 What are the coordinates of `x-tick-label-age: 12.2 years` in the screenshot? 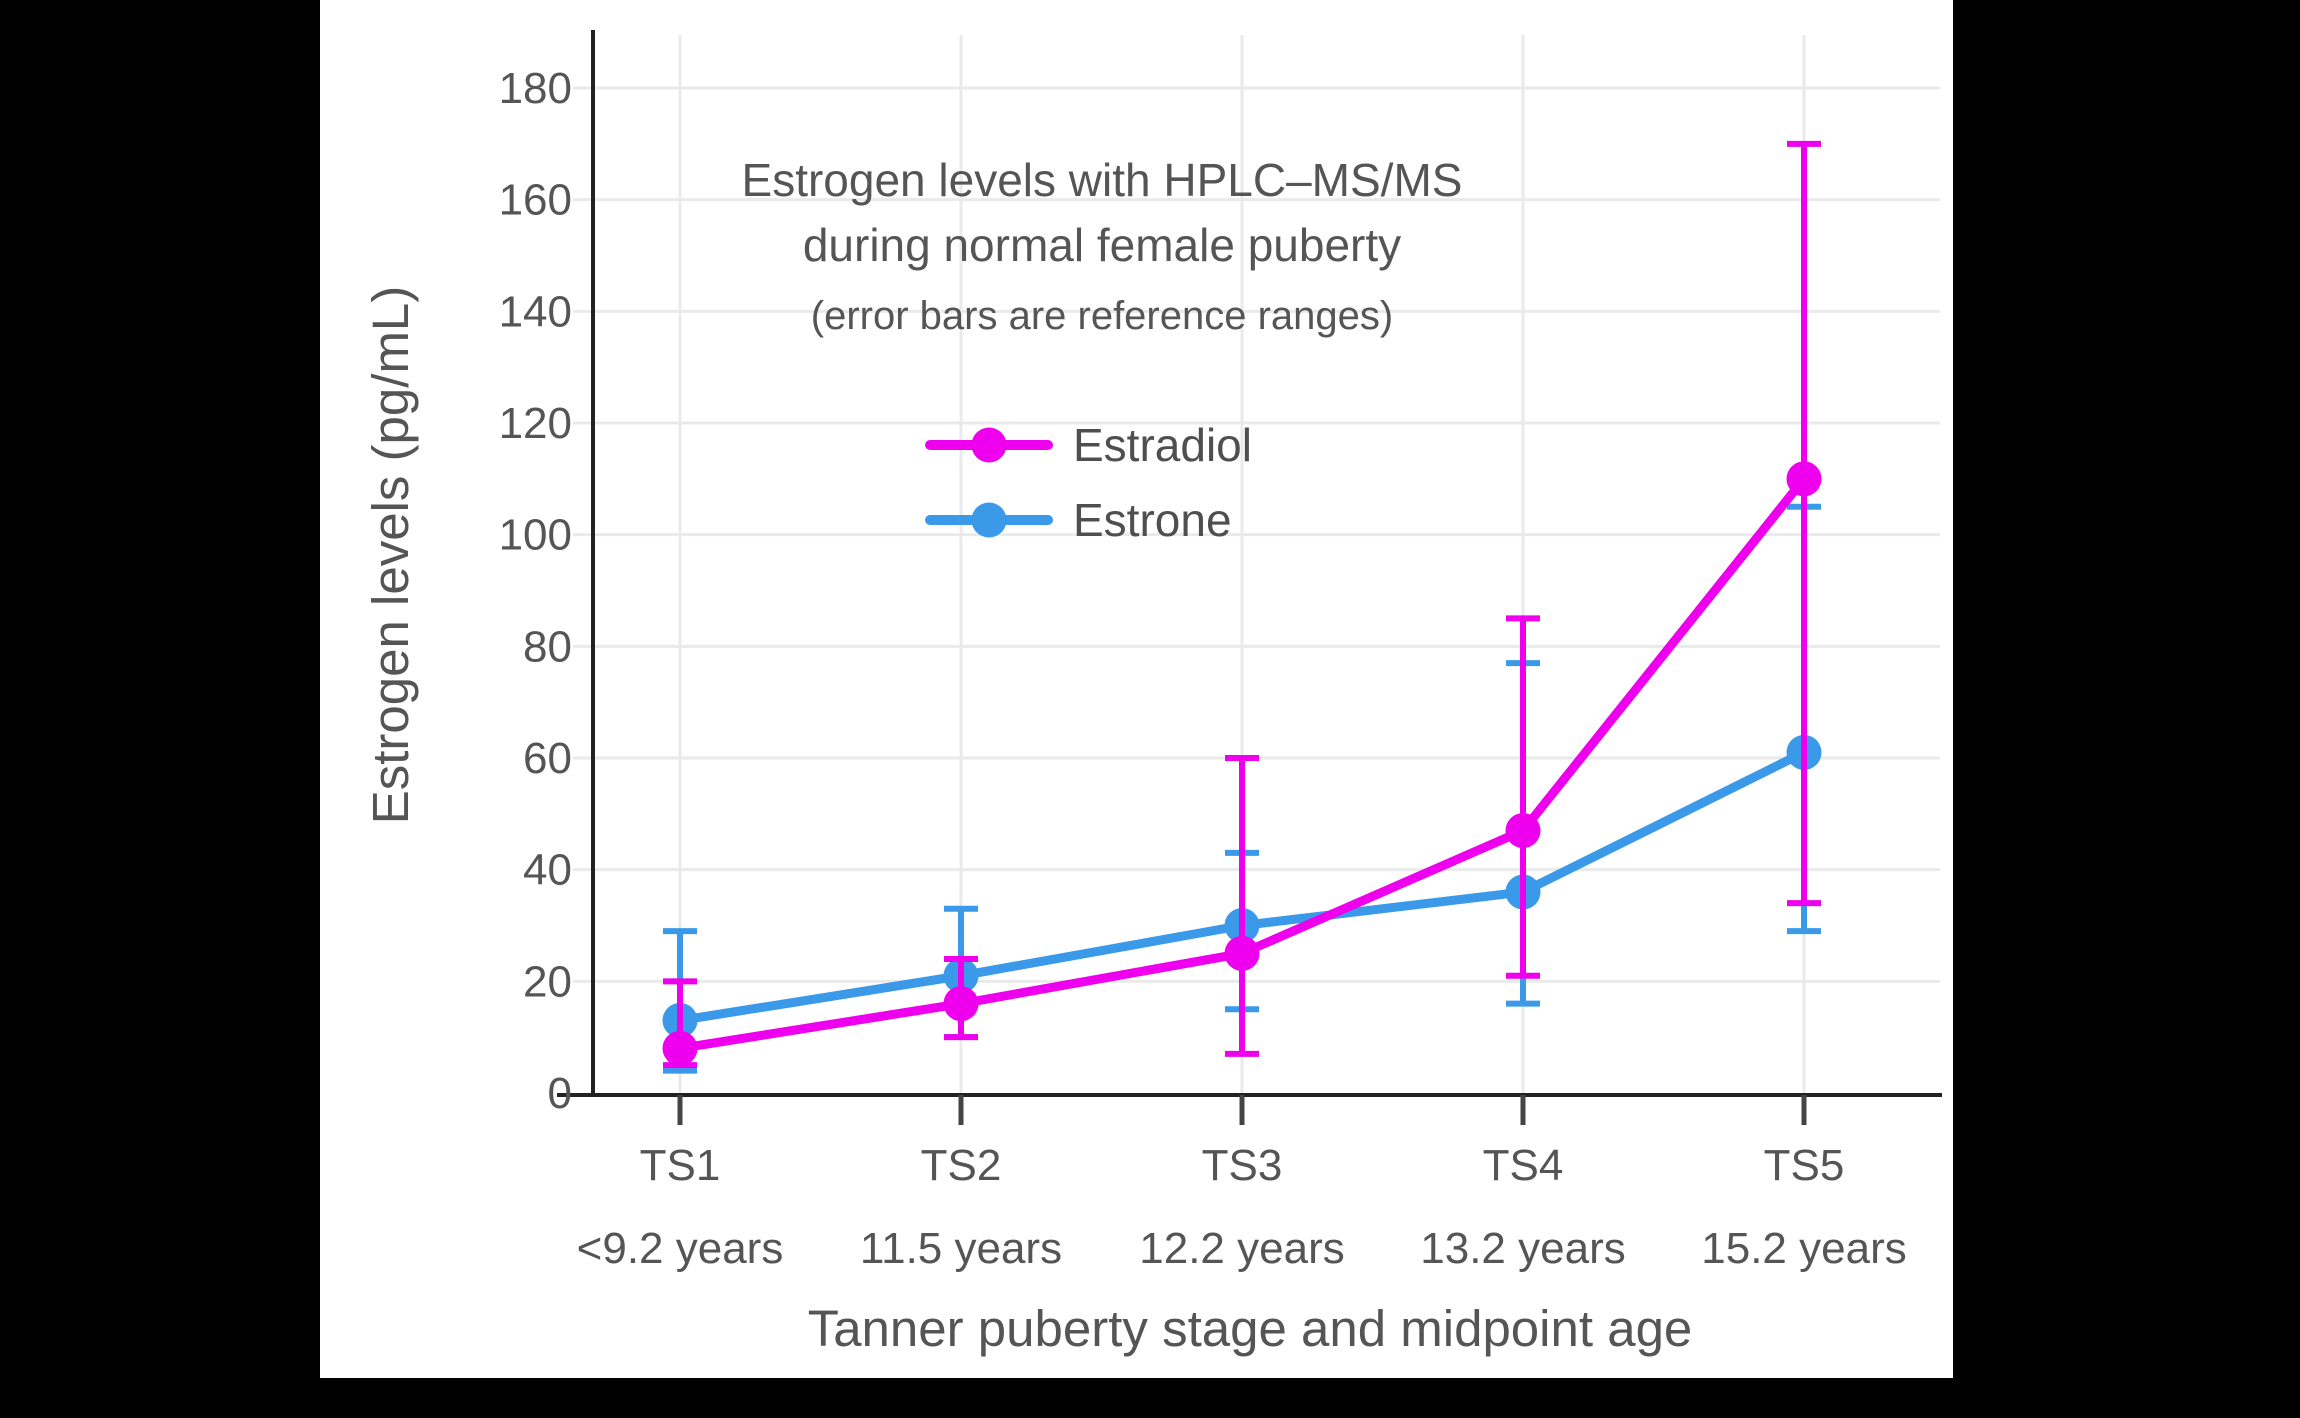 It's located at (1241, 1248).